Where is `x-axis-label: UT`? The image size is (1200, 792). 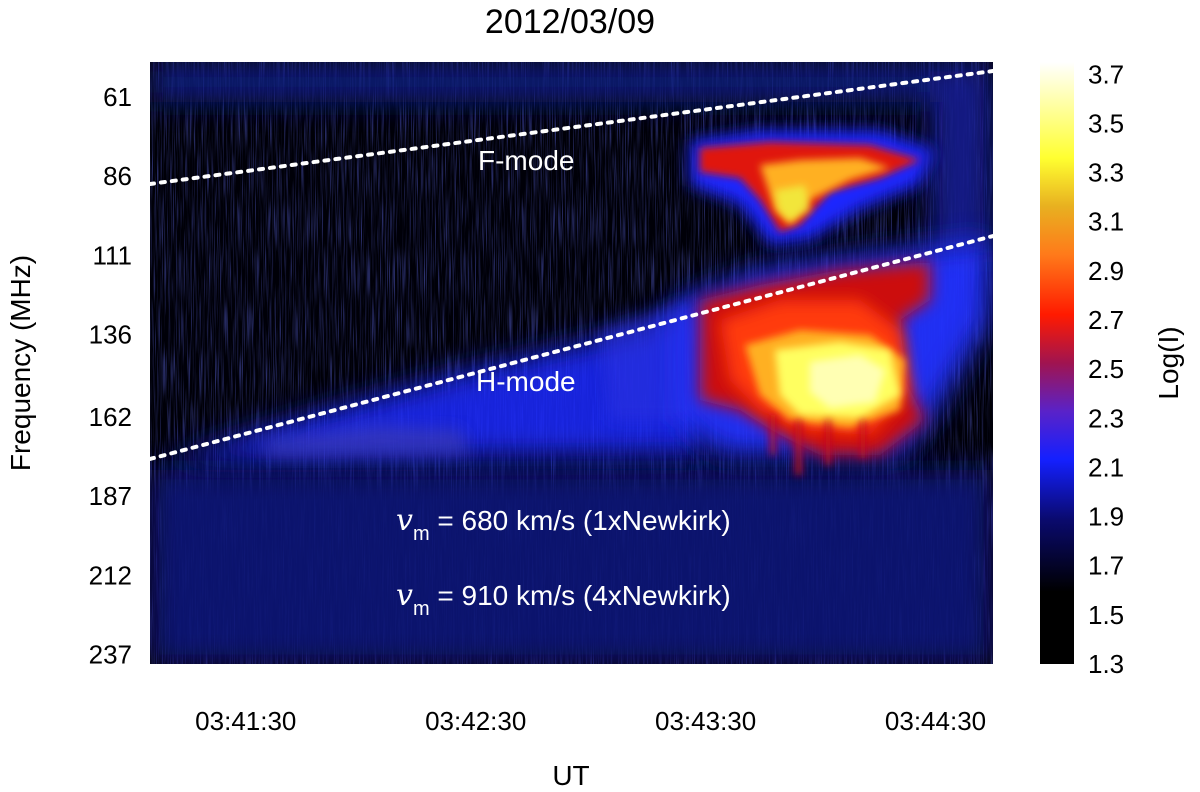
x-axis-label: UT is located at coordinates (570, 775).